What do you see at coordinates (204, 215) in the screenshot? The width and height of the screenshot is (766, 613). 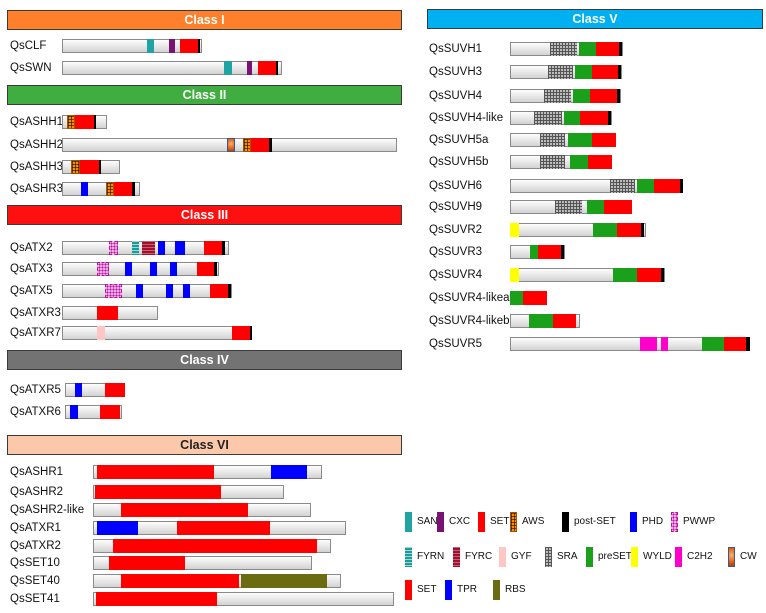 I see `class-iii-header: Class III` at bounding box center [204, 215].